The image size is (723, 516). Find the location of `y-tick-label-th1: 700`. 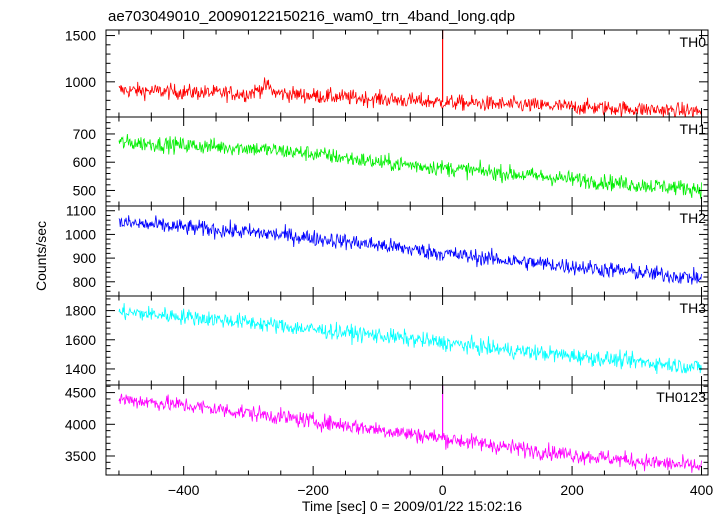

y-tick-label-th1: 700 is located at coordinates (85, 134).